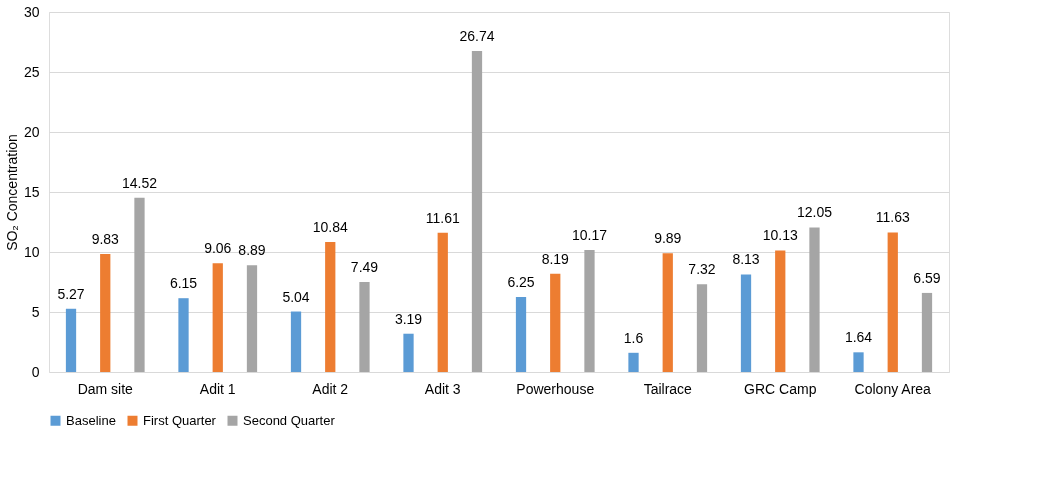  I want to click on data-label: 26.74, so click(477, 36).